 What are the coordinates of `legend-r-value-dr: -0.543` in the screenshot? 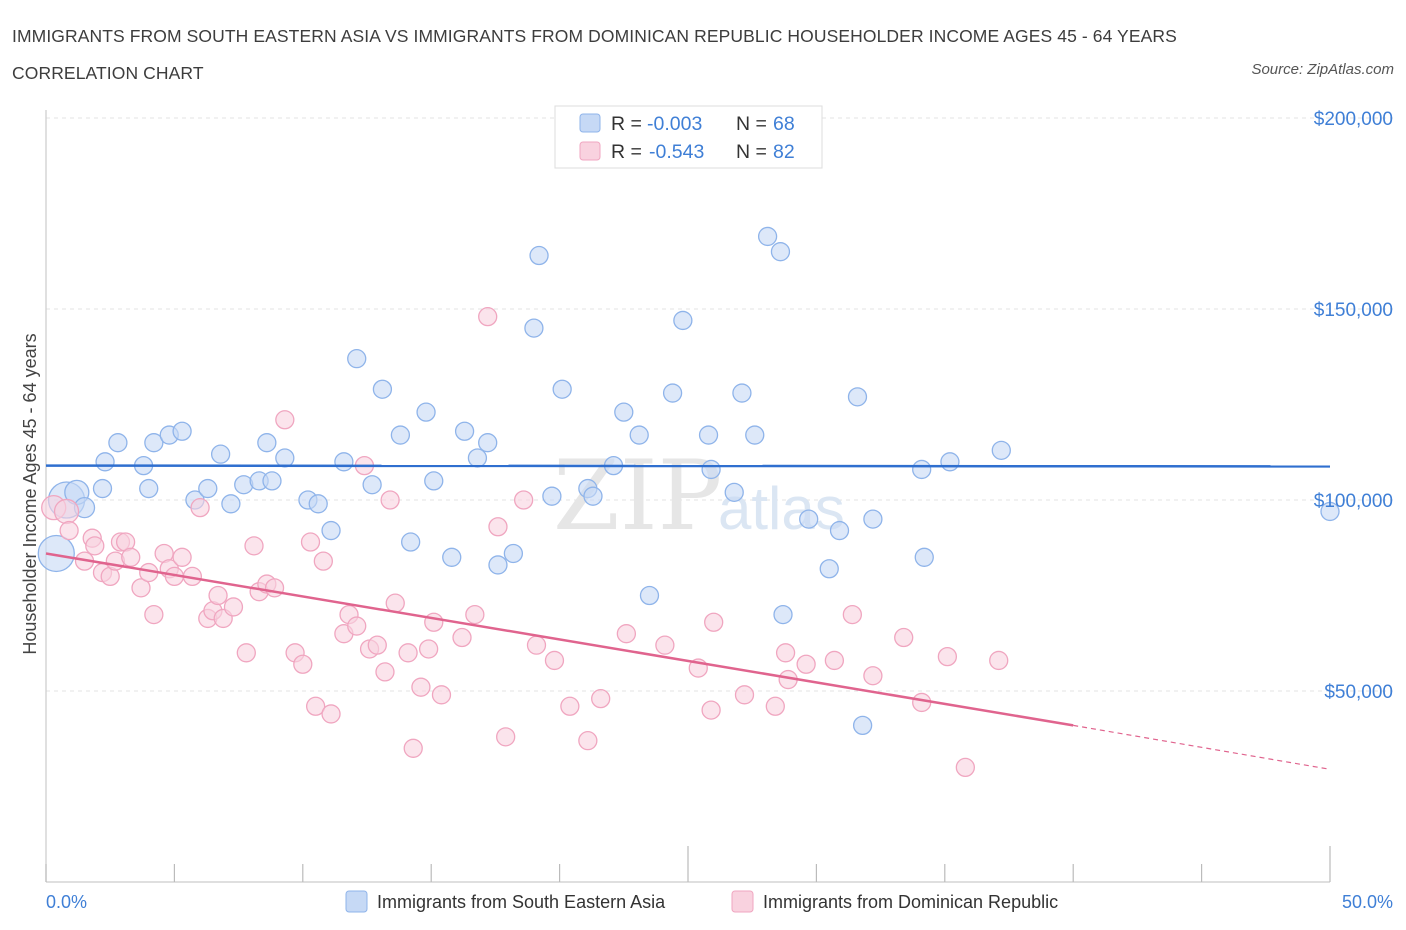 It's located at (676, 152).